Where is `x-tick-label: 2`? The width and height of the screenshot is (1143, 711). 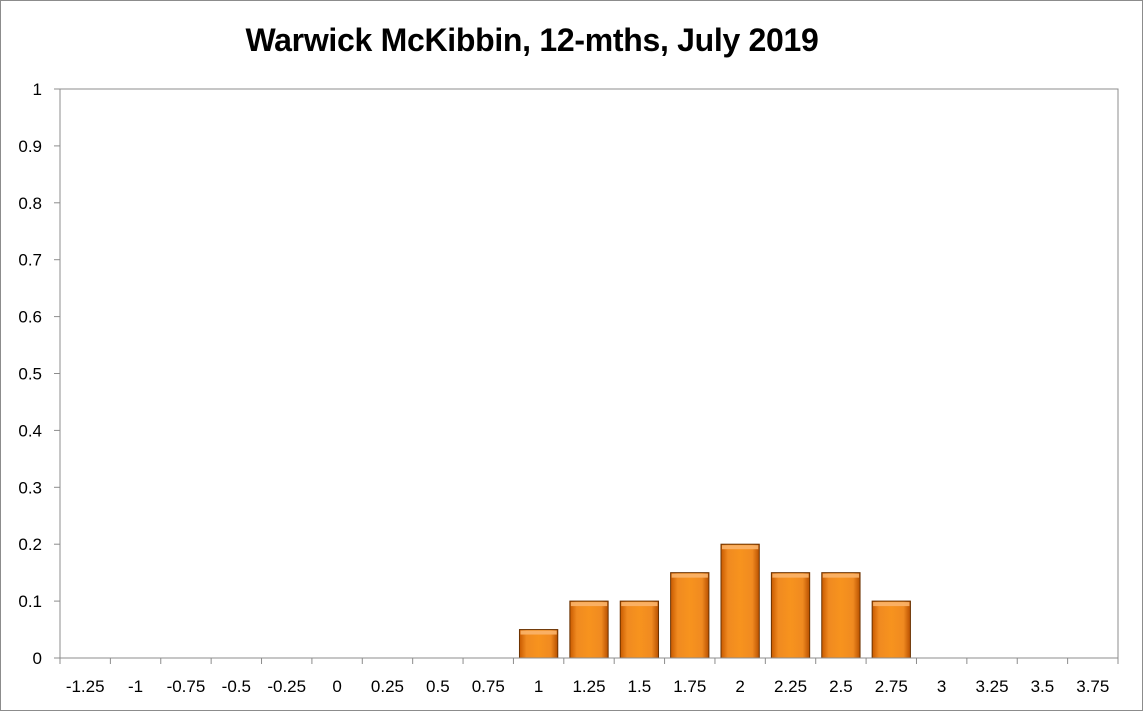
x-tick-label: 2 is located at coordinates (739, 686).